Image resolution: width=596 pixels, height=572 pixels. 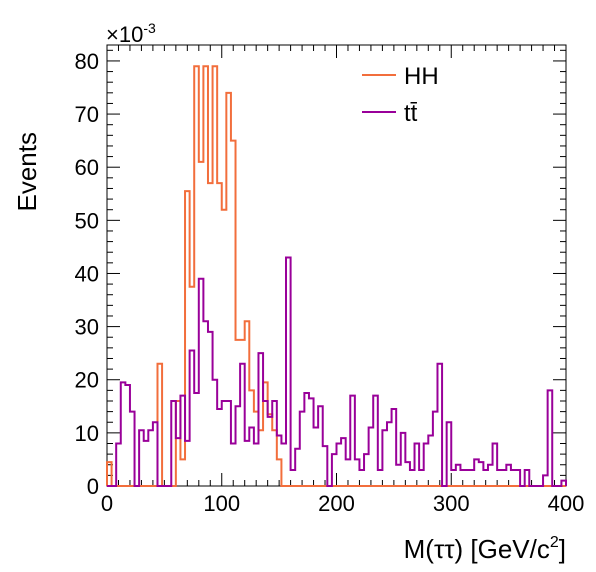 I want to click on x-tick-label: 100, so click(x=221, y=503).